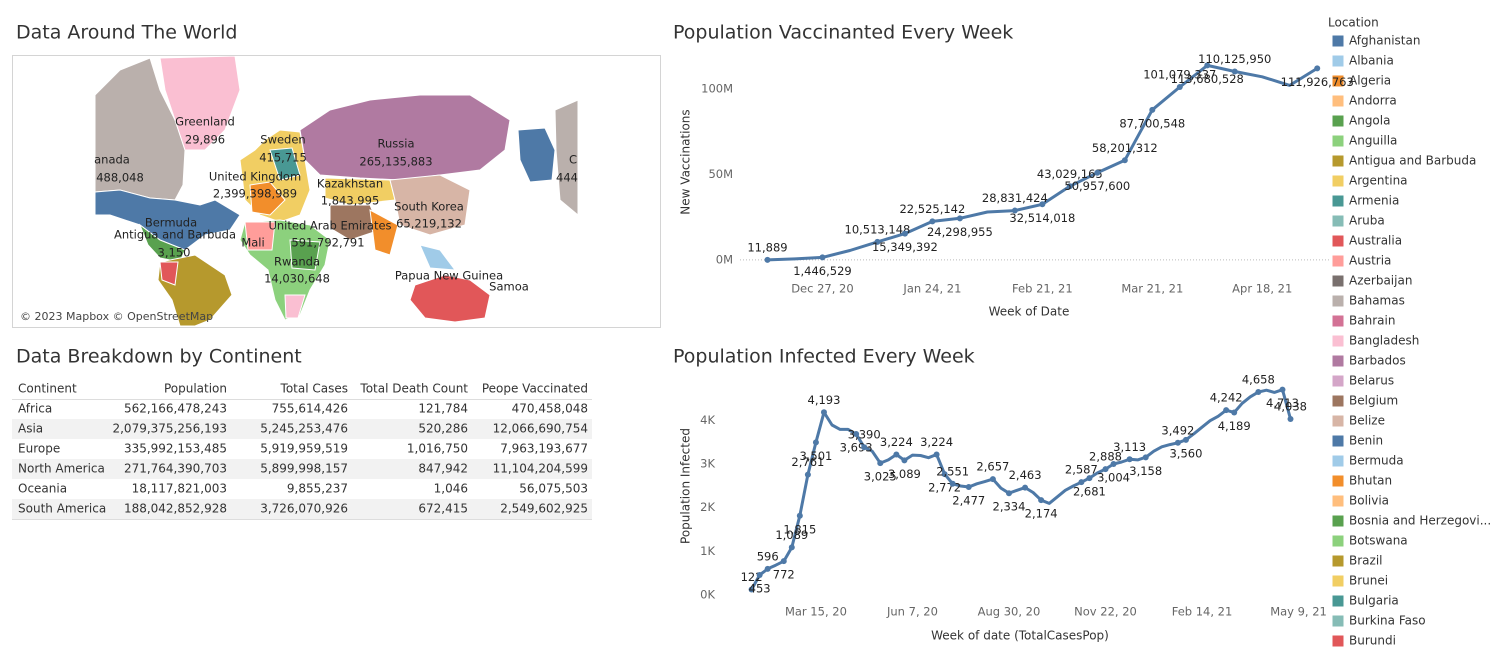 This screenshot has height=663, width=1490. Describe the element at coordinates (717, 88) in the screenshot. I see `y-tick-label: 100M` at that location.